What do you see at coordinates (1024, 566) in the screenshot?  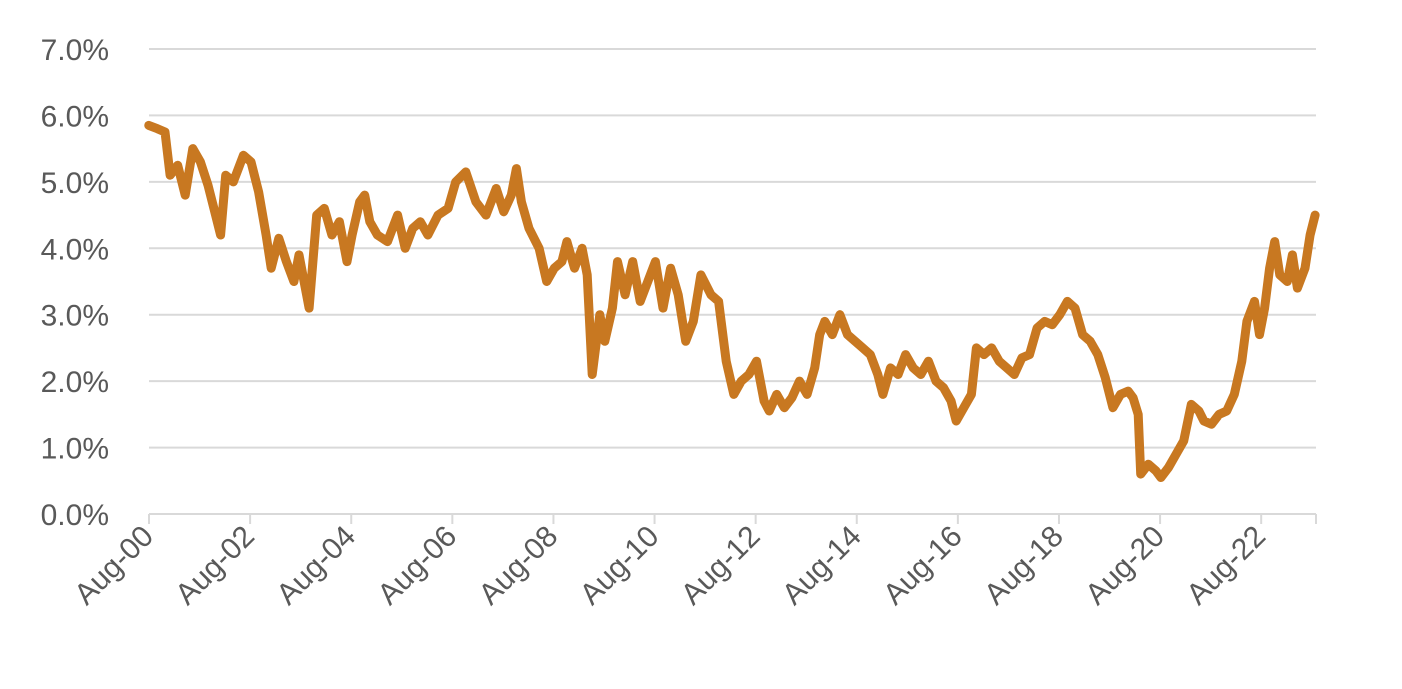 I see `x-tick-label: Aug-18` at bounding box center [1024, 566].